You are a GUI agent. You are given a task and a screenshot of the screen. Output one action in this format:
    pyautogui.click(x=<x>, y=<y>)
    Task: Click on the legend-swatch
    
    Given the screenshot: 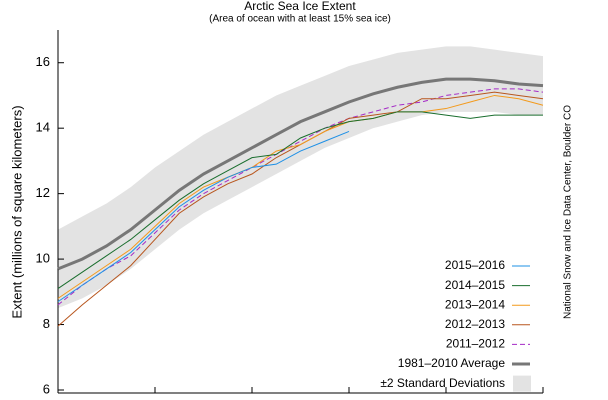 What is the action you would take?
    pyautogui.click(x=522, y=383)
    